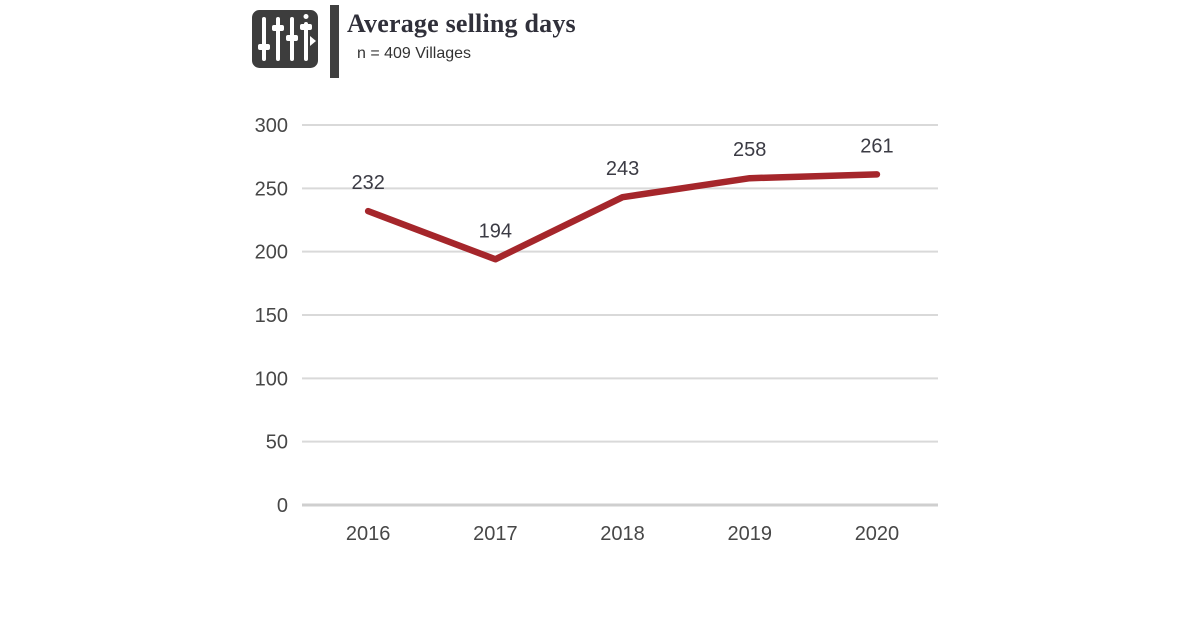 The image size is (1200, 628). Describe the element at coordinates (368, 534) in the screenshot. I see `x-tick-label: 2016` at that location.